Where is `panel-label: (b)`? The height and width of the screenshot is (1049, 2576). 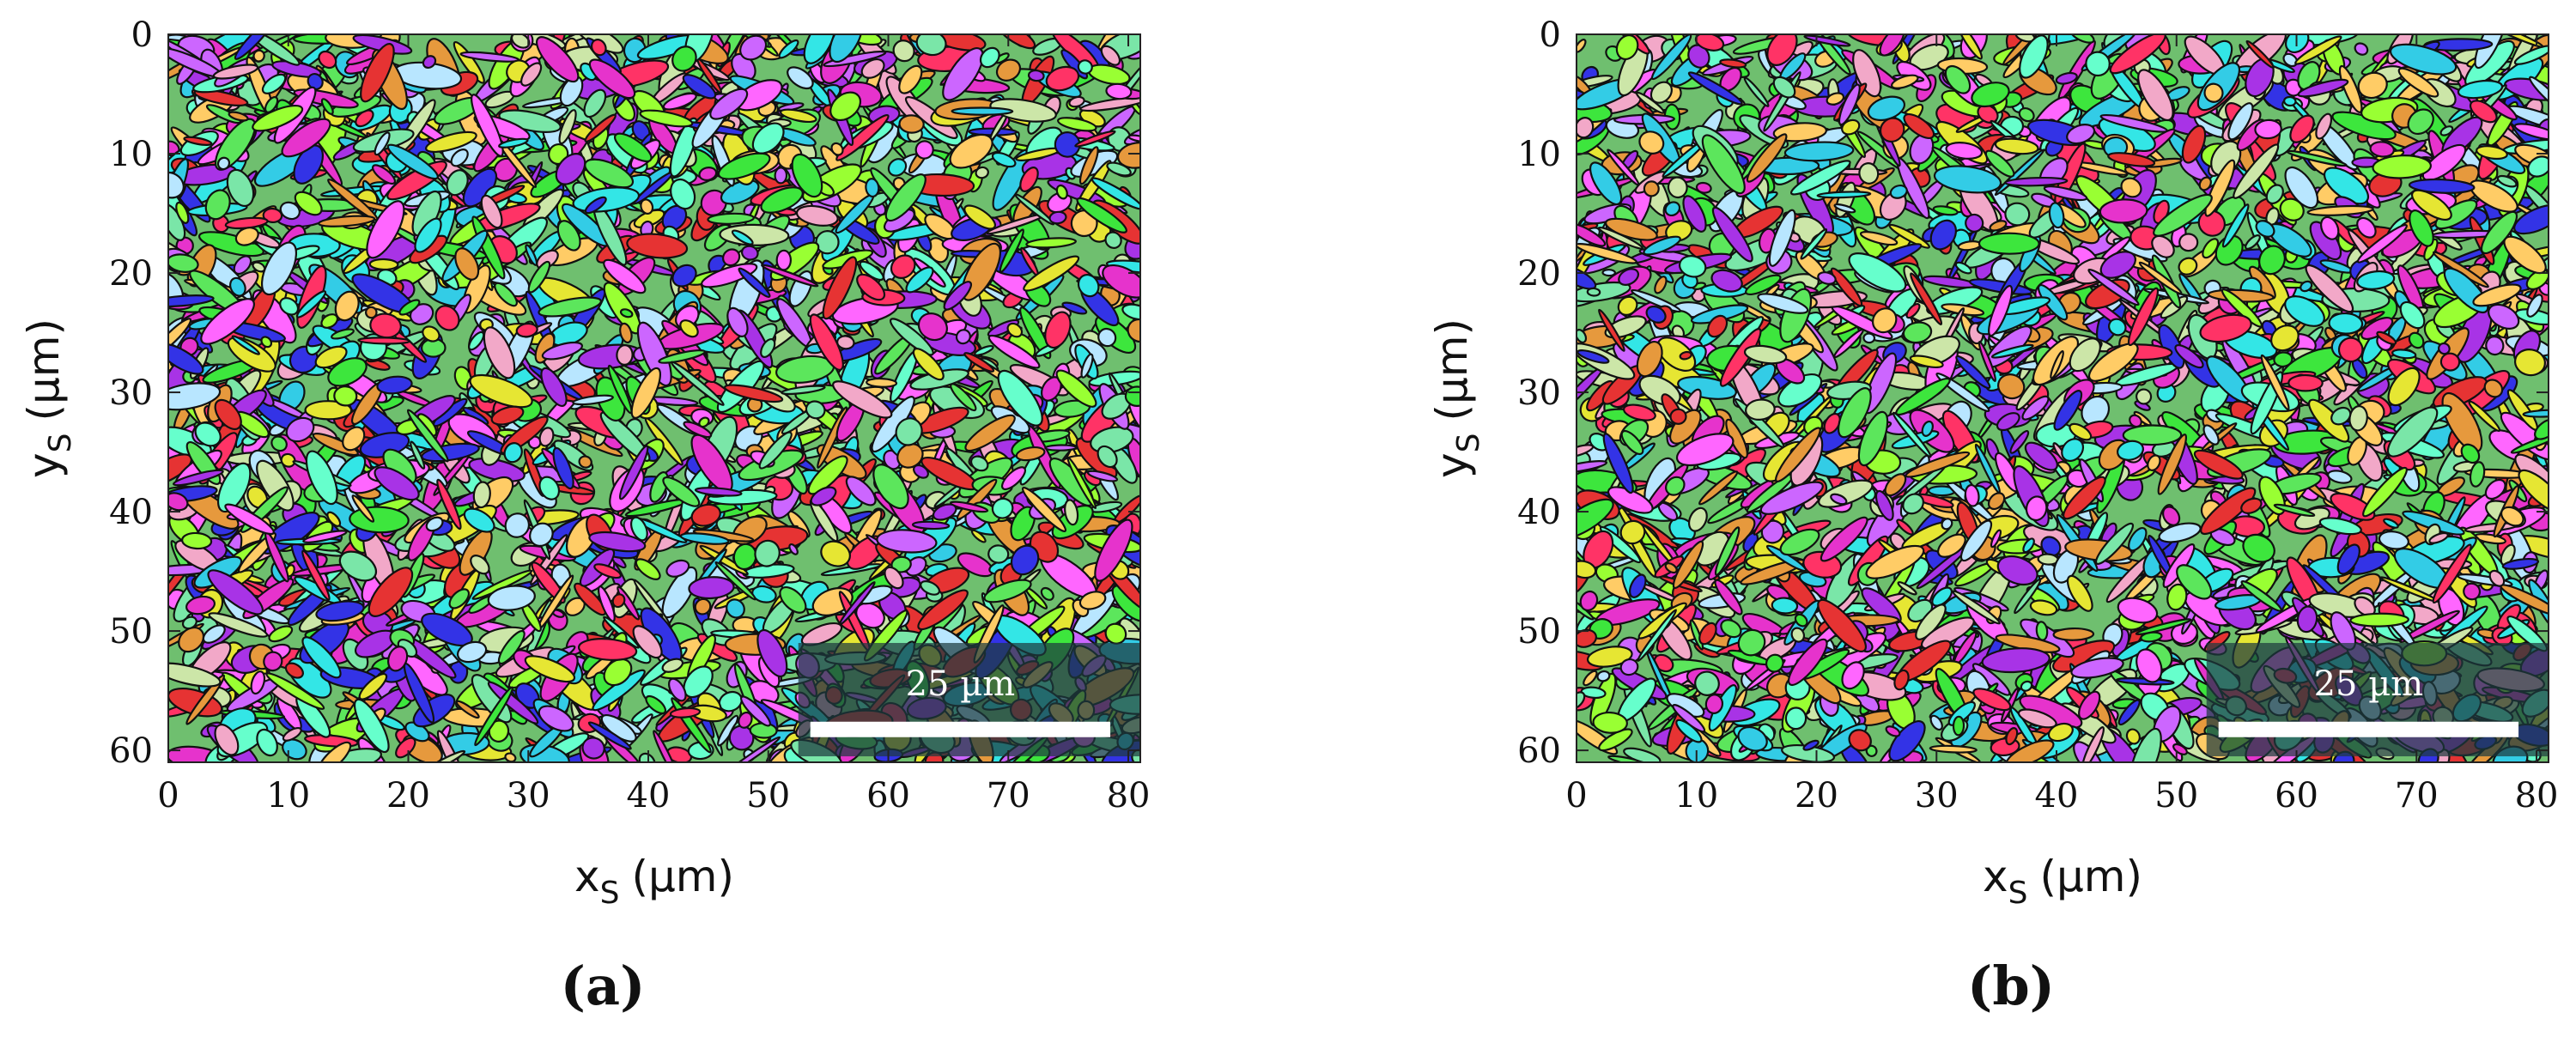
panel-label: (b) is located at coordinates (2011, 986).